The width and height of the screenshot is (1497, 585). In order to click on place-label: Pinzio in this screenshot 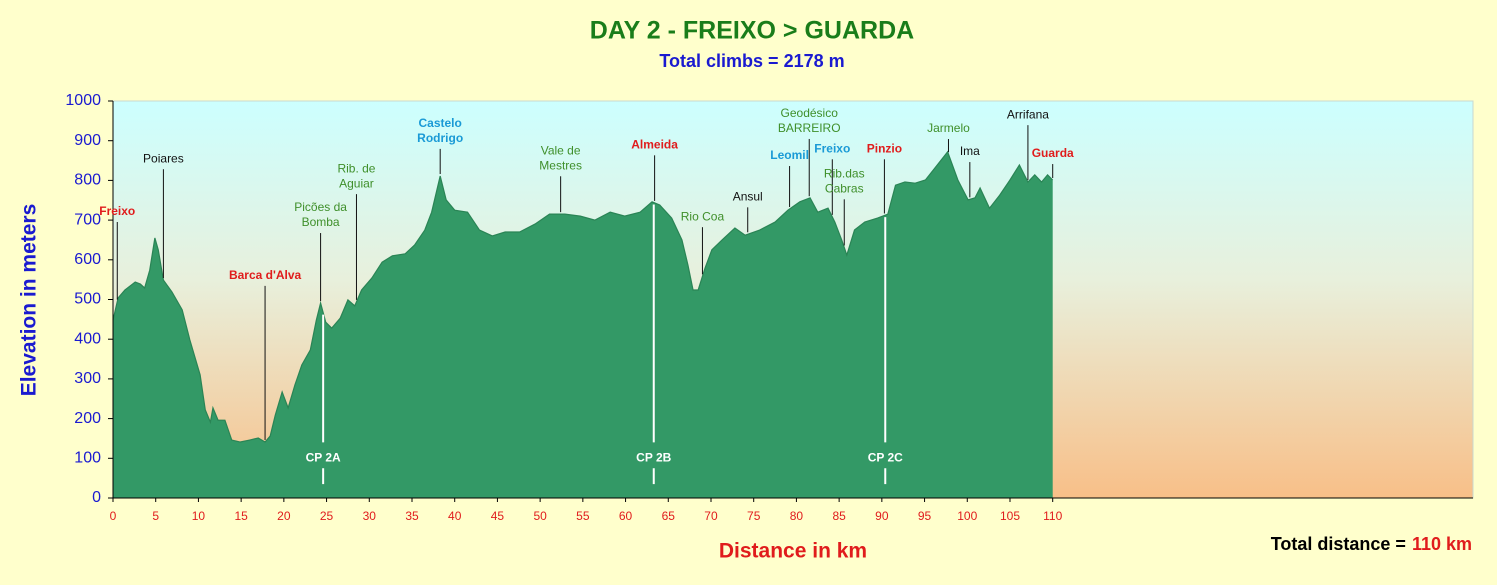, I will do `click(884, 148)`.